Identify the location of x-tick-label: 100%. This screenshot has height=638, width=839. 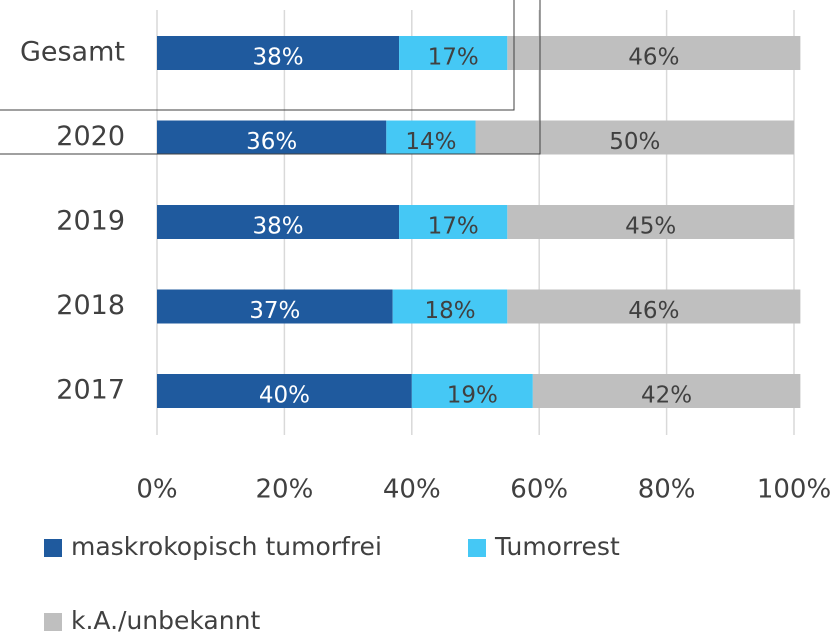
(794, 490).